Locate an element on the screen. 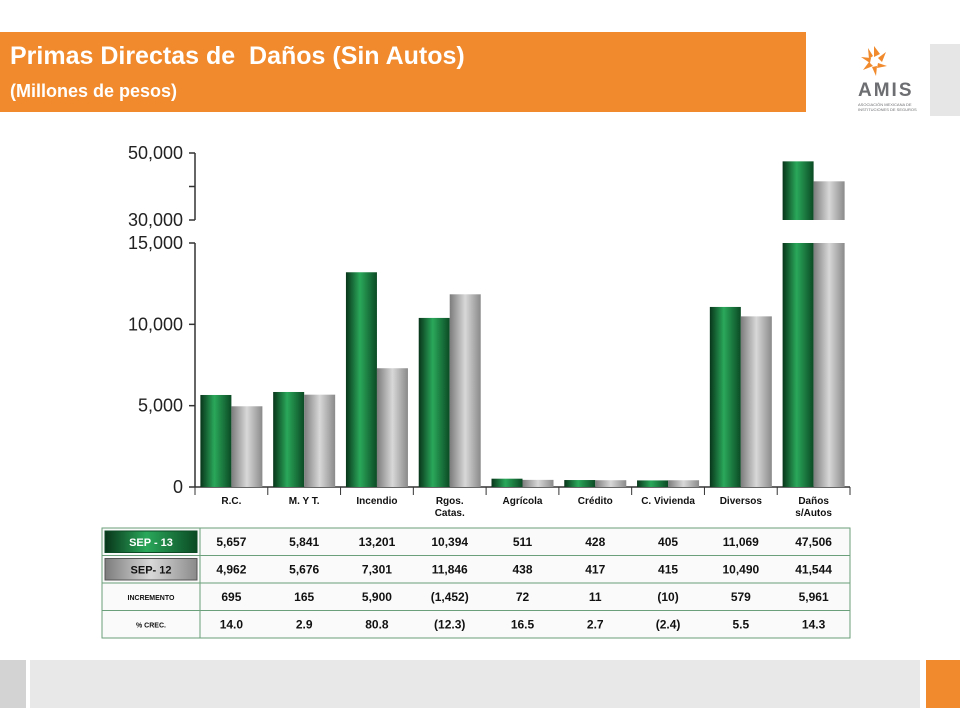  x-tick-label: Daños is located at coordinates (813, 501).